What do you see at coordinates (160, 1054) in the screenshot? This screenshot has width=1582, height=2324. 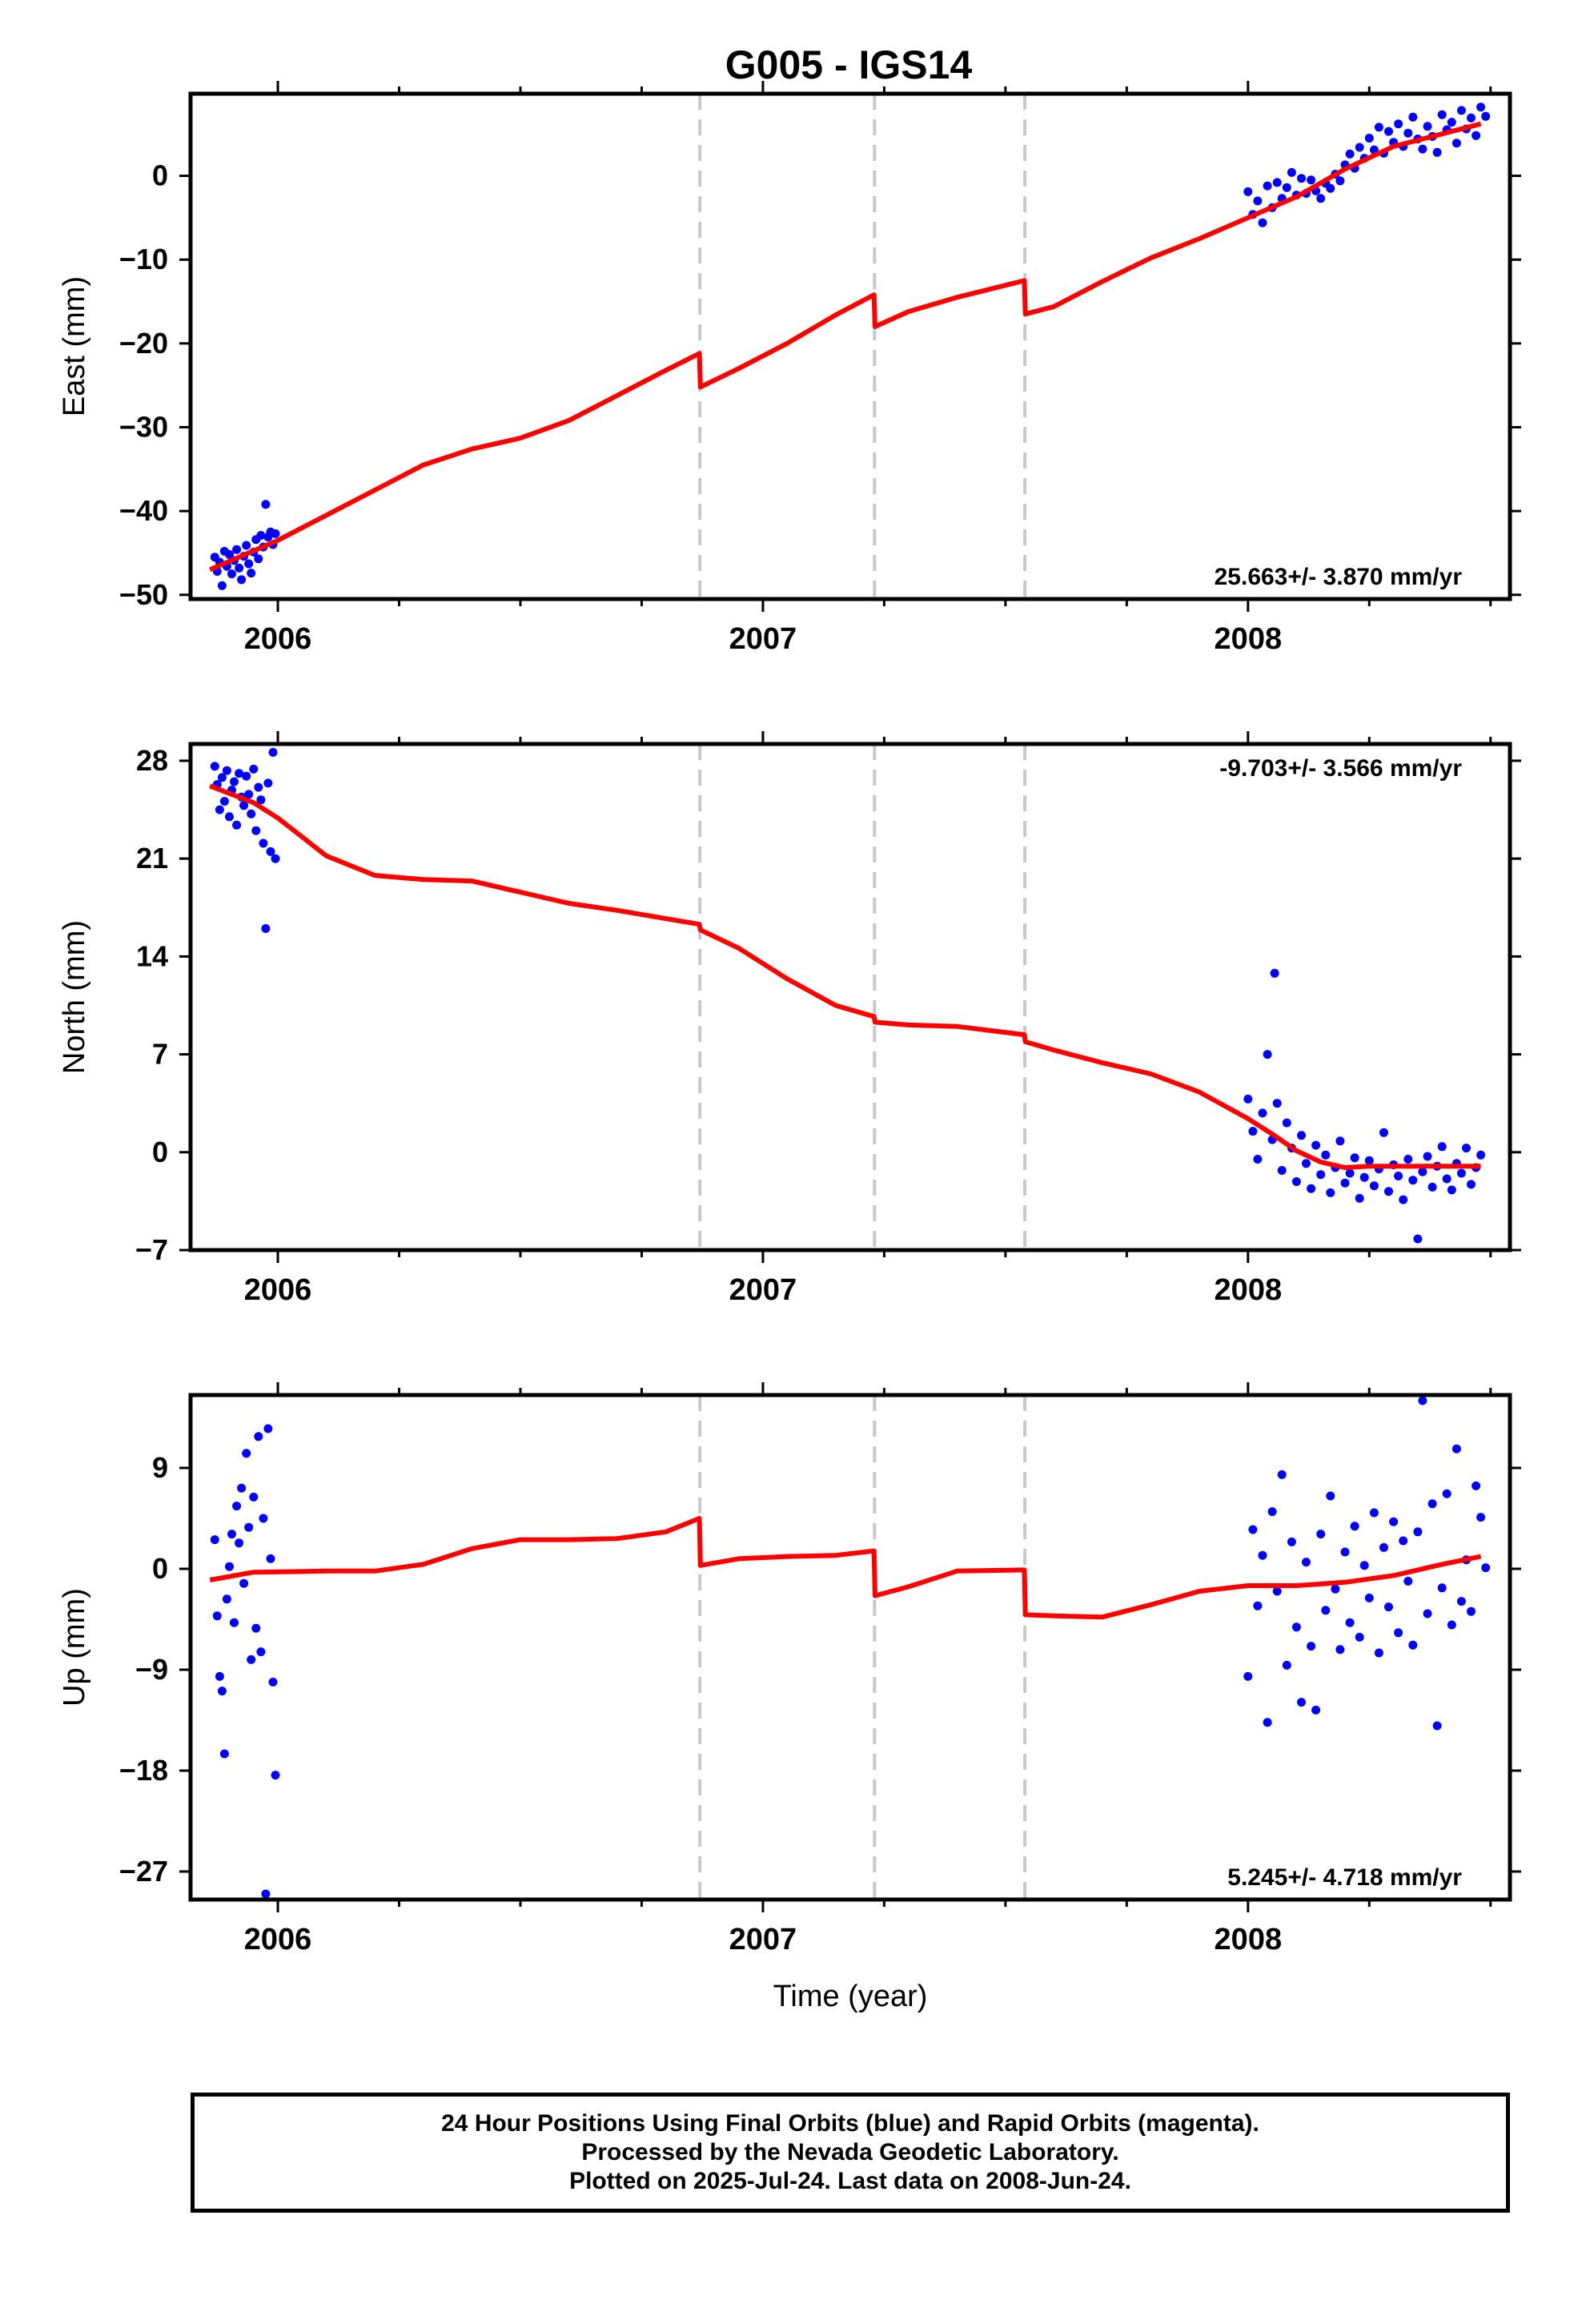 I see `north-y-tick-label: 7` at bounding box center [160, 1054].